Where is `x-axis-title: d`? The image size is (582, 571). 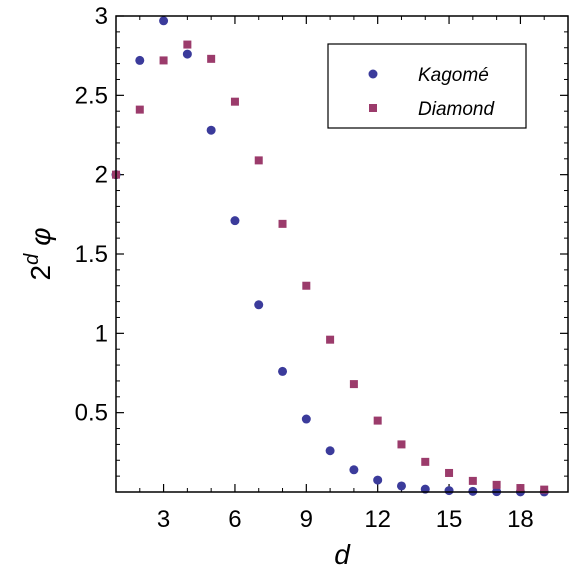
x-axis-title: d is located at coordinates (342, 554).